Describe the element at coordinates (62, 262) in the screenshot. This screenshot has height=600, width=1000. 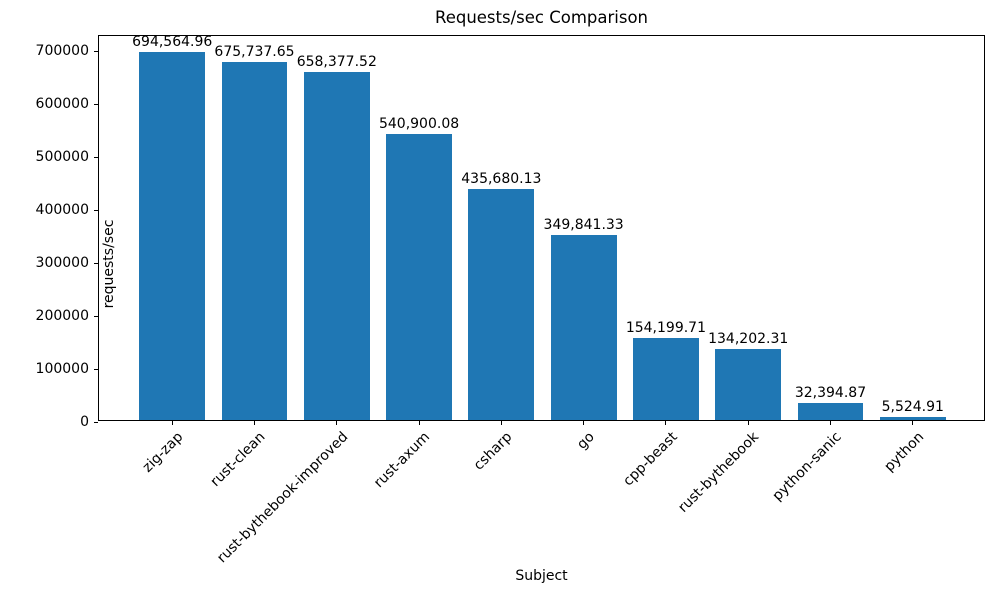
I see `y-tick-label: 300000` at that location.